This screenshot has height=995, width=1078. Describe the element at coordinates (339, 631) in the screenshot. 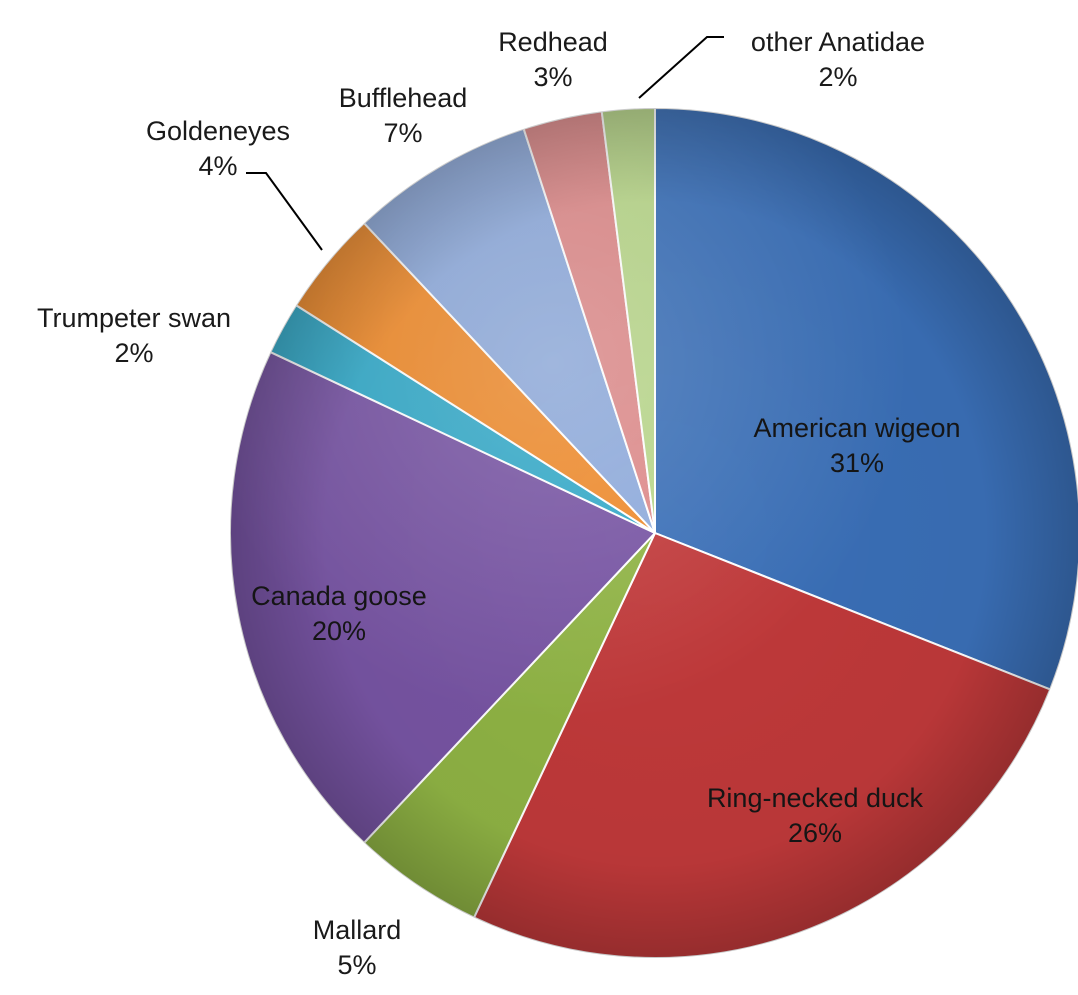

I see `label-percent-canada-goose: 20%` at that location.